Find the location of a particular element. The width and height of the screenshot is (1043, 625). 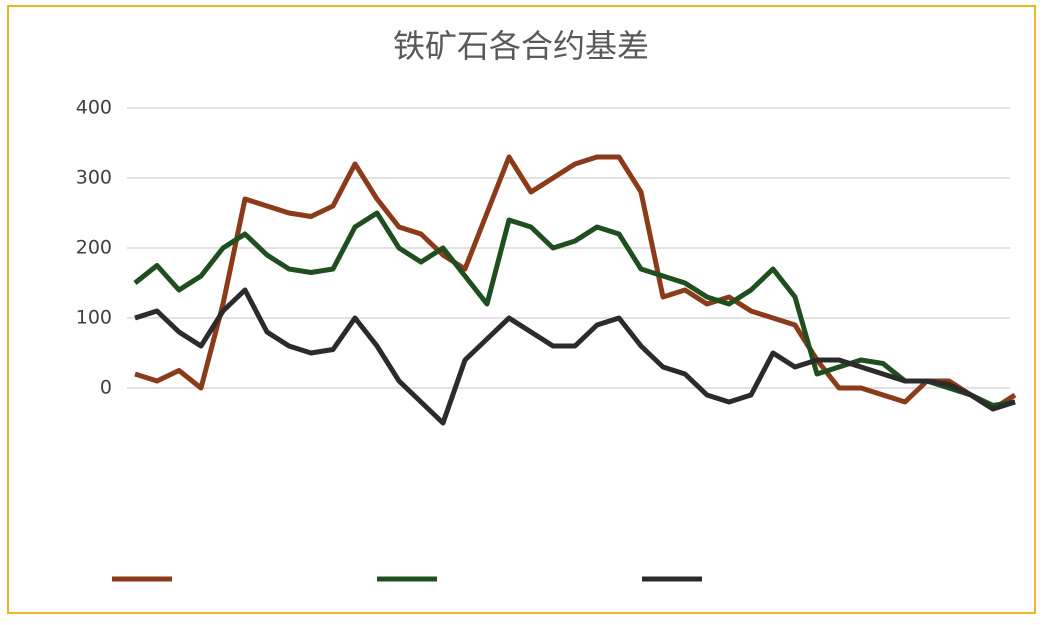

y-tick-label: 100 is located at coordinates (94, 318).